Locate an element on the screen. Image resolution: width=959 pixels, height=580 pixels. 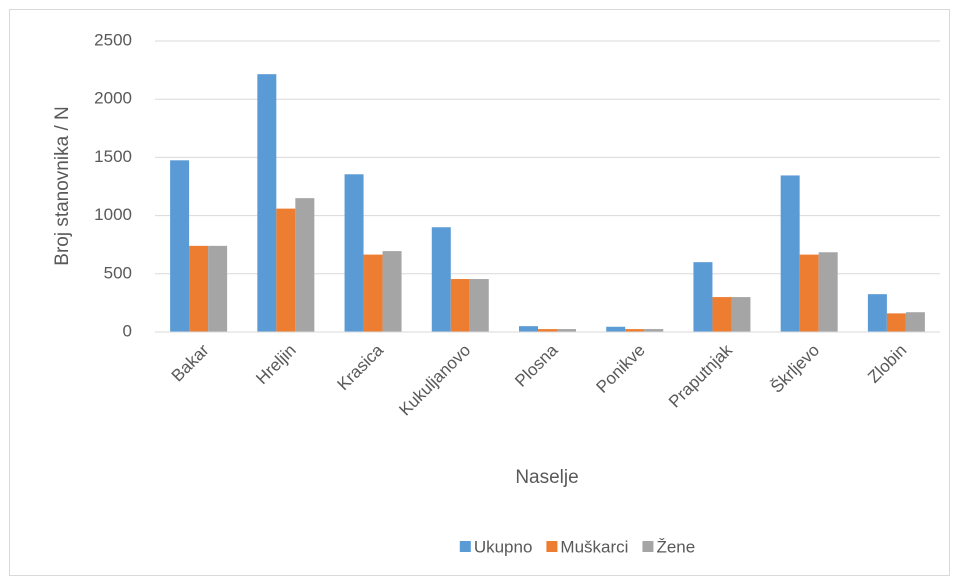
legend-label: Žene is located at coordinates (675, 546).